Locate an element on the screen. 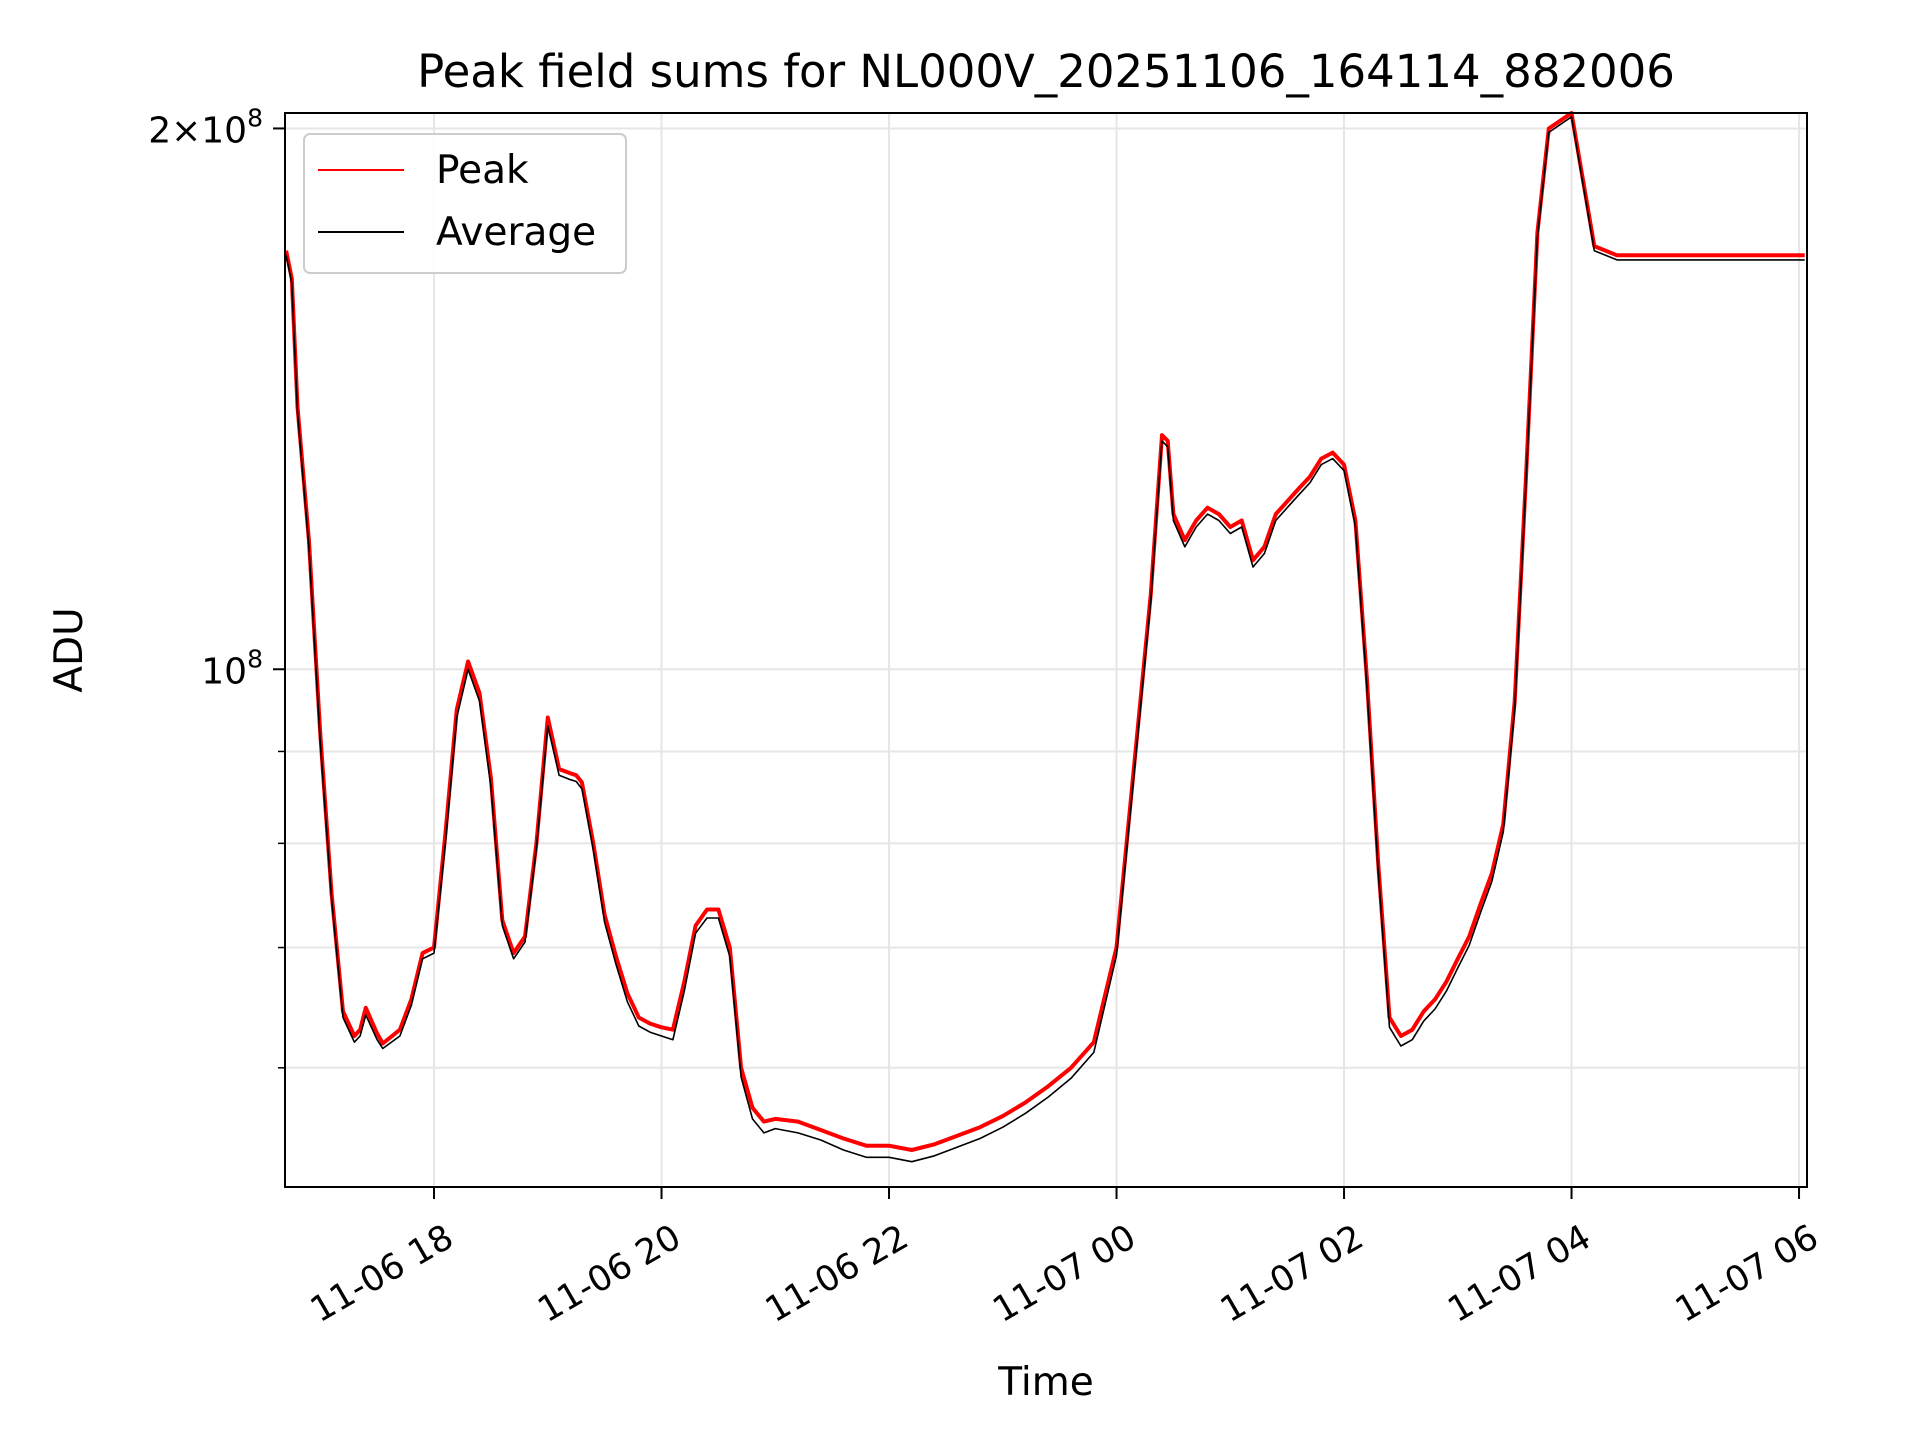 The width and height of the screenshot is (1920, 1440). legend-peak-label: Peak is located at coordinates (482, 170).